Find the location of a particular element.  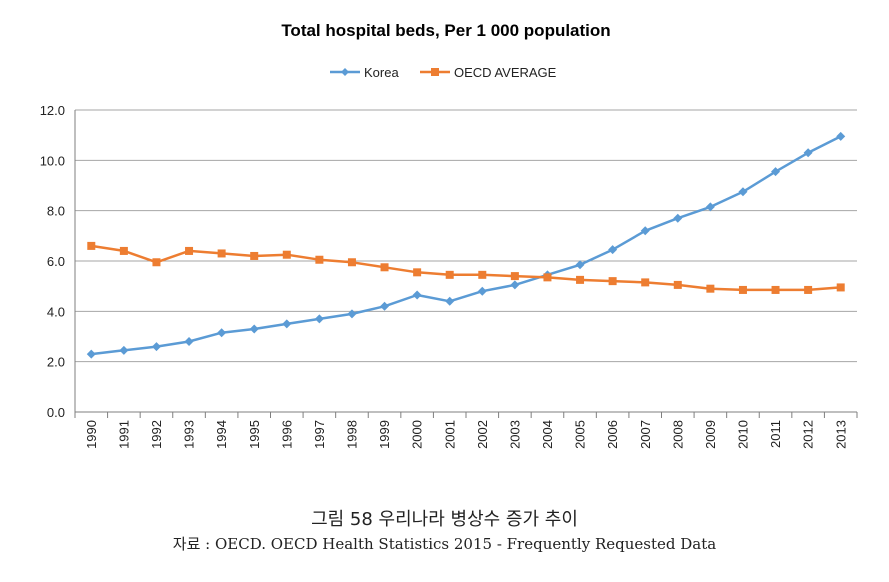

legend-item-korea: Korea is located at coordinates (364, 72).